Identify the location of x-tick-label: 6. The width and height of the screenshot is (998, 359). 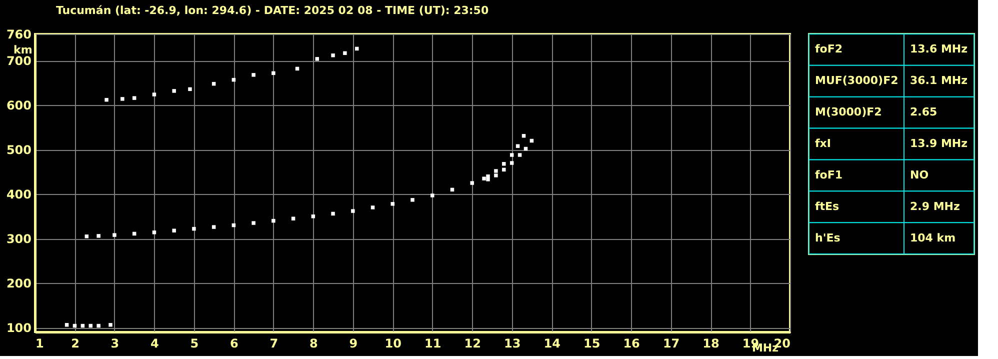
(234, 343).